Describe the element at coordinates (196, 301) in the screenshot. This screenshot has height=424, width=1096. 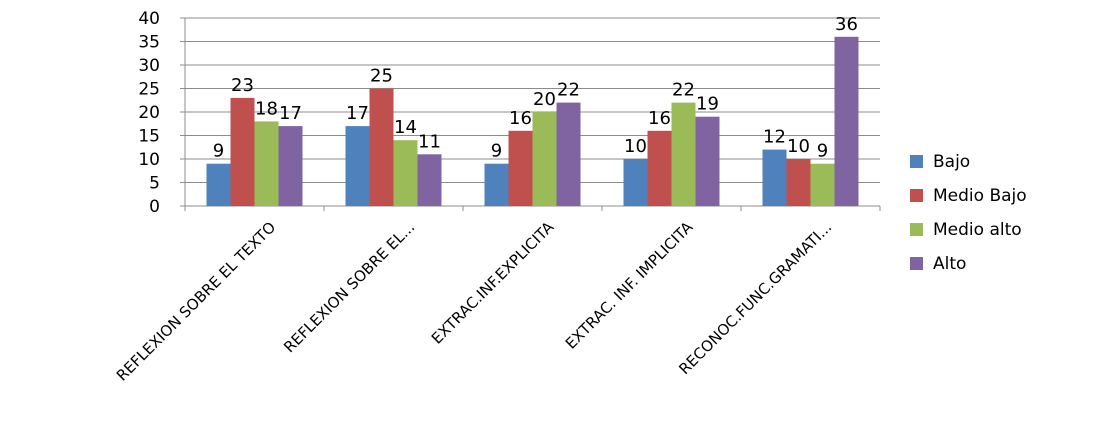
I see `category-label: REFLEXION SOBRE EL TEXTO` at that location.